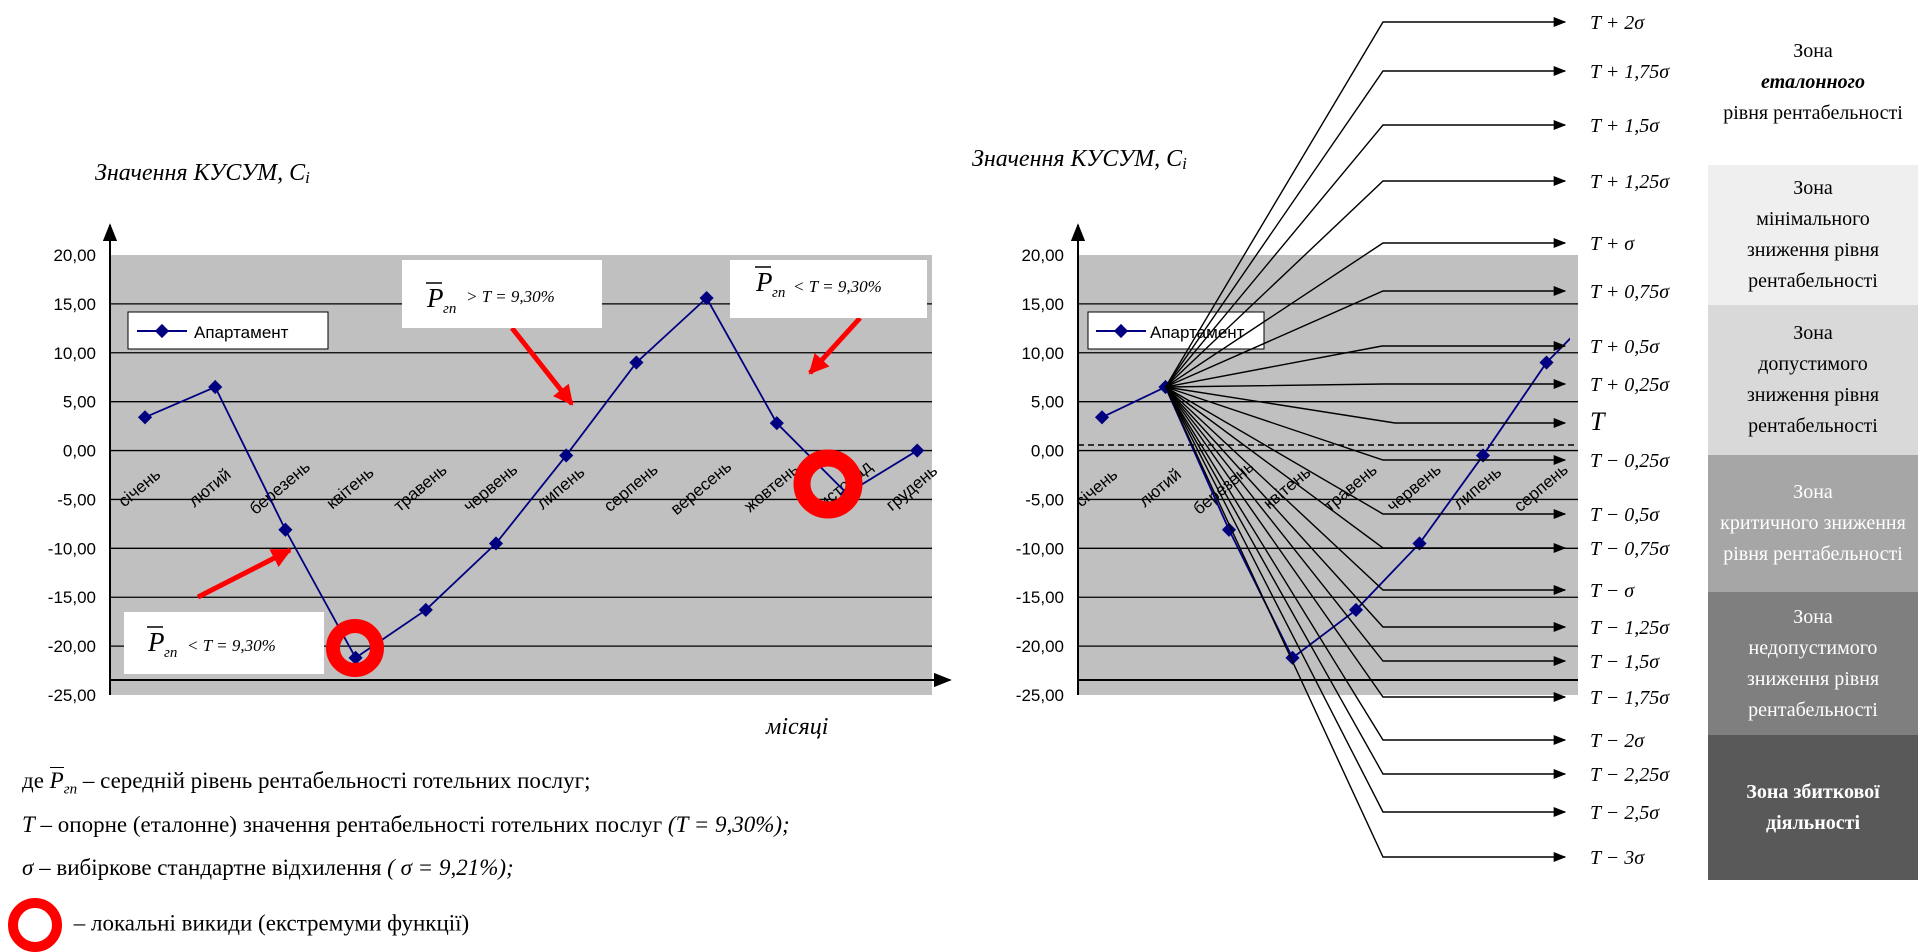 Image resolution: width=1918 pixels, height=952 pixels. What do you see at coordinates (202, 173) in the screenshot?
I see `y-axis-title: Значення КУСУМ, Ci` at bounding box center [202, 173].